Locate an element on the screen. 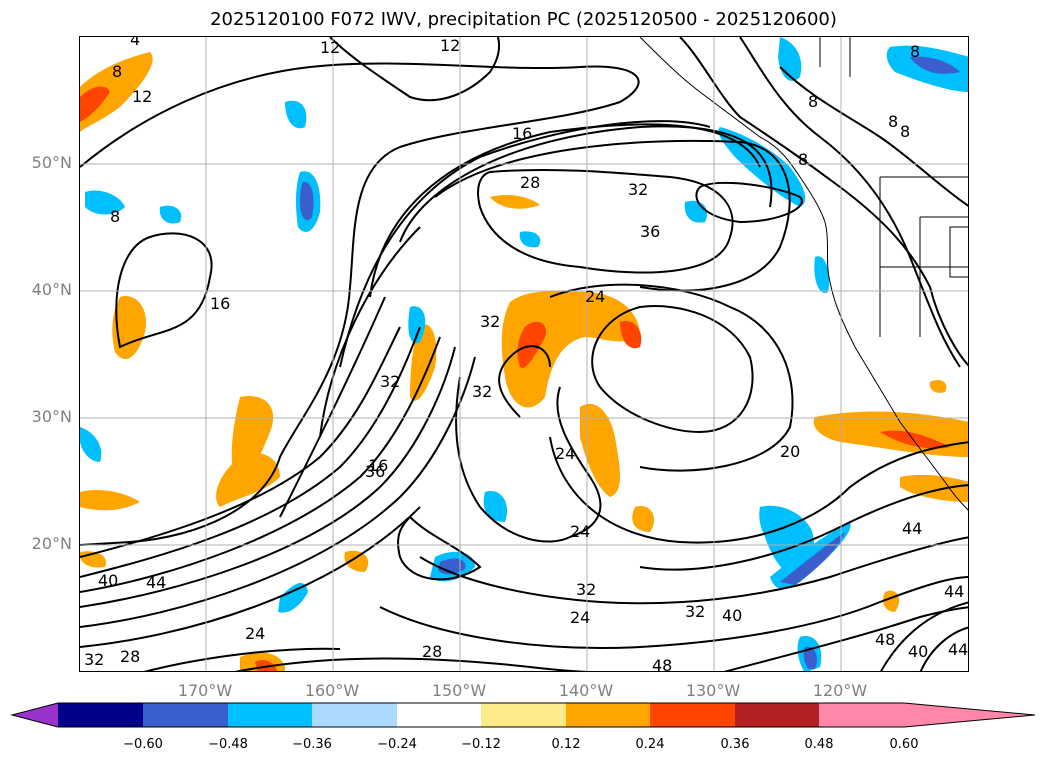  colorbar is located at coordinates (523, 715).